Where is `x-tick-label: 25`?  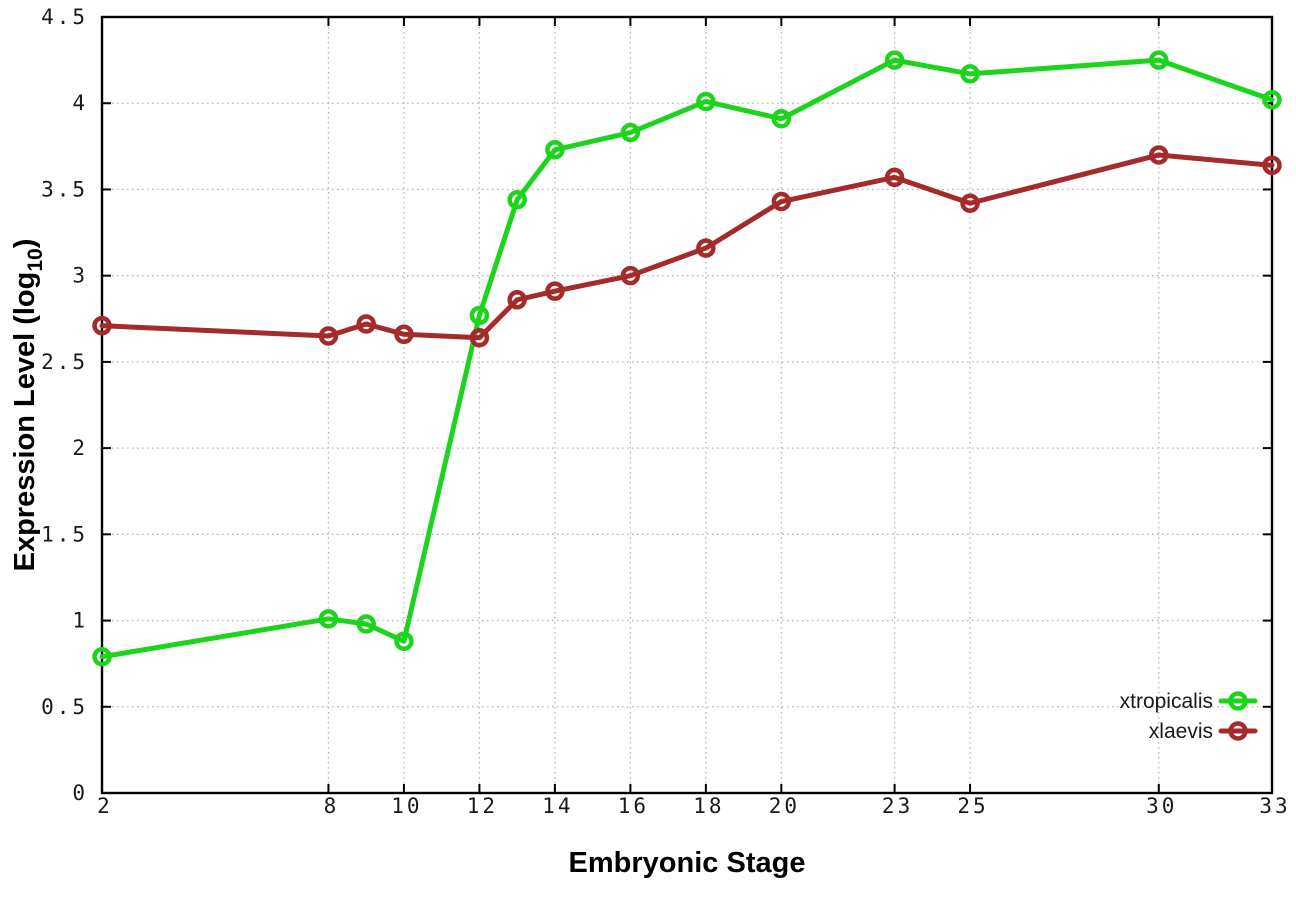
x-tick-label: 25 is located at coordinates (972, 806).